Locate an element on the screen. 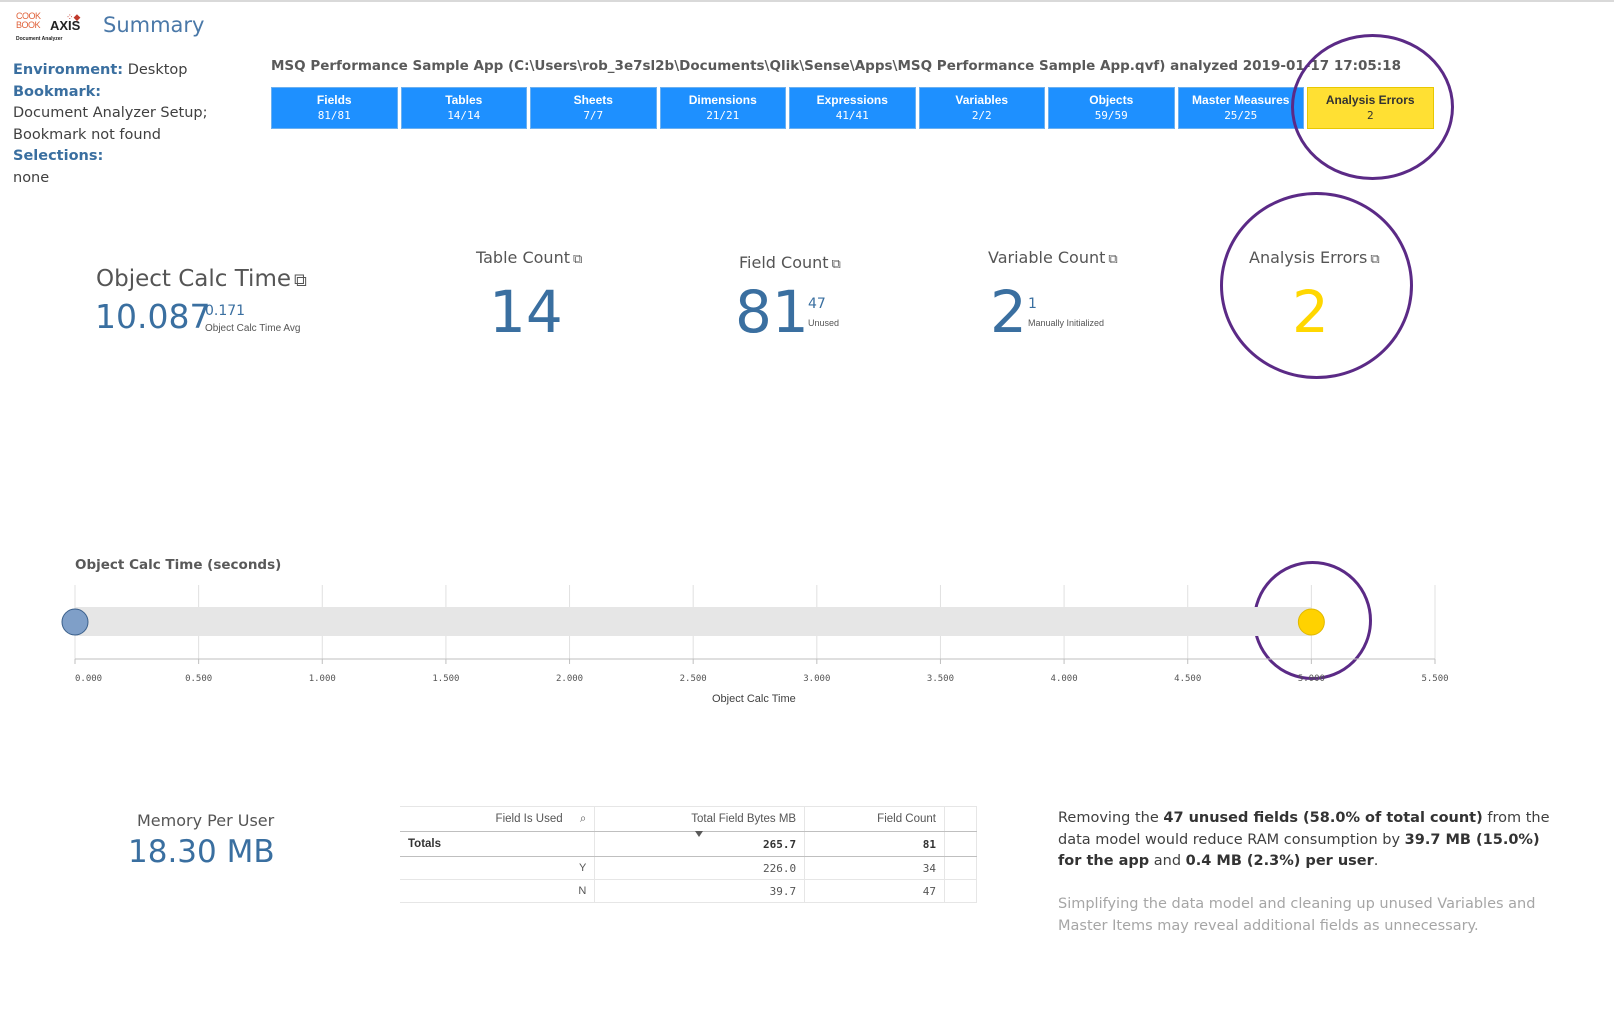  logo-cook-text: COOK BOOK is located at coordinates (28, 20).